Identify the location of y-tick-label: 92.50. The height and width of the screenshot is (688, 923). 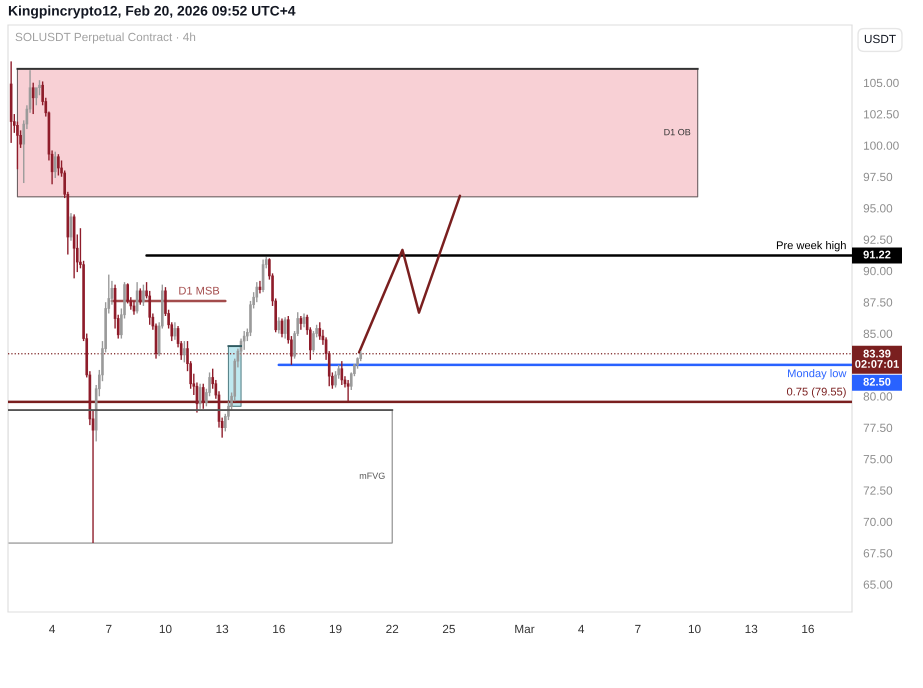
(878, 240).